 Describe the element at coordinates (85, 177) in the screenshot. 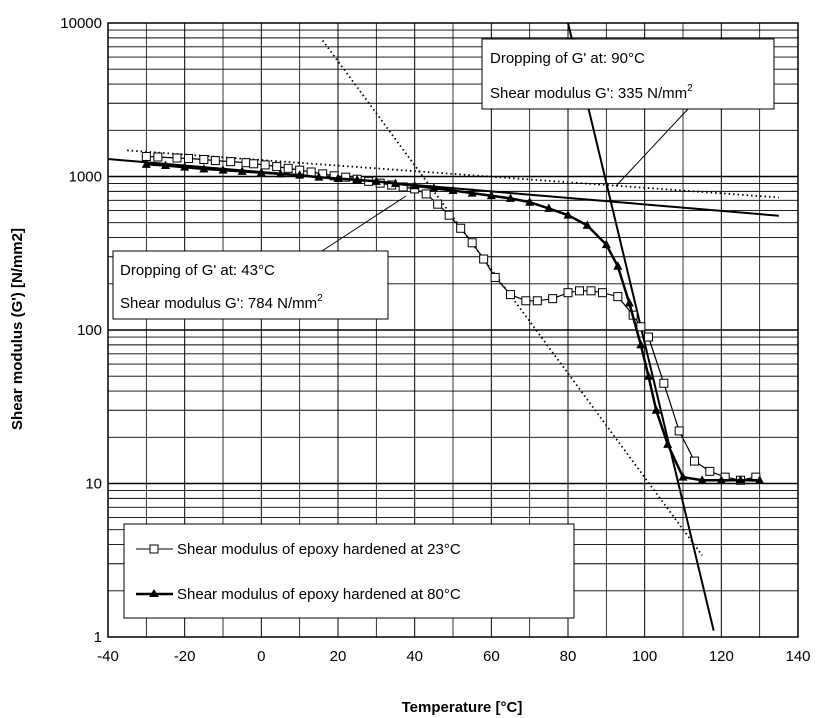

I see `y-tick-label: 1000` at that location.